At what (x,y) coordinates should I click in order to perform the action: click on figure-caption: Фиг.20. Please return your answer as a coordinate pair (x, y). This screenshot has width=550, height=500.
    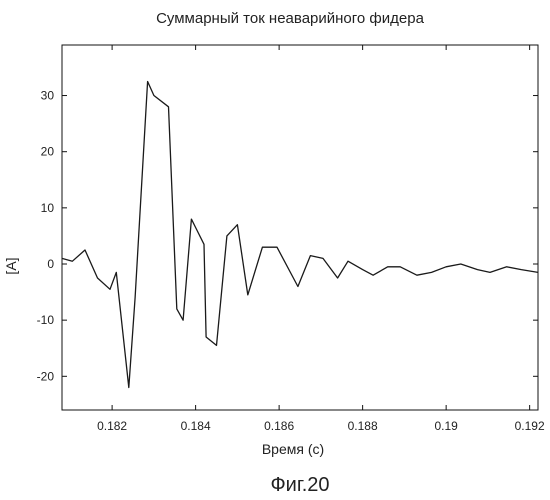
    Looking at the image, I should click on (299, 485).